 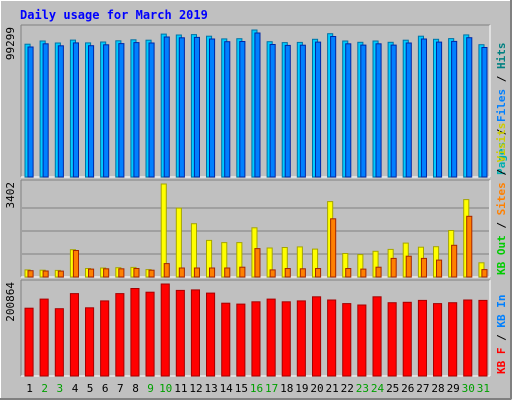 I want to click on x-tick-label-day-10: 10, so click(x=165, y=388).